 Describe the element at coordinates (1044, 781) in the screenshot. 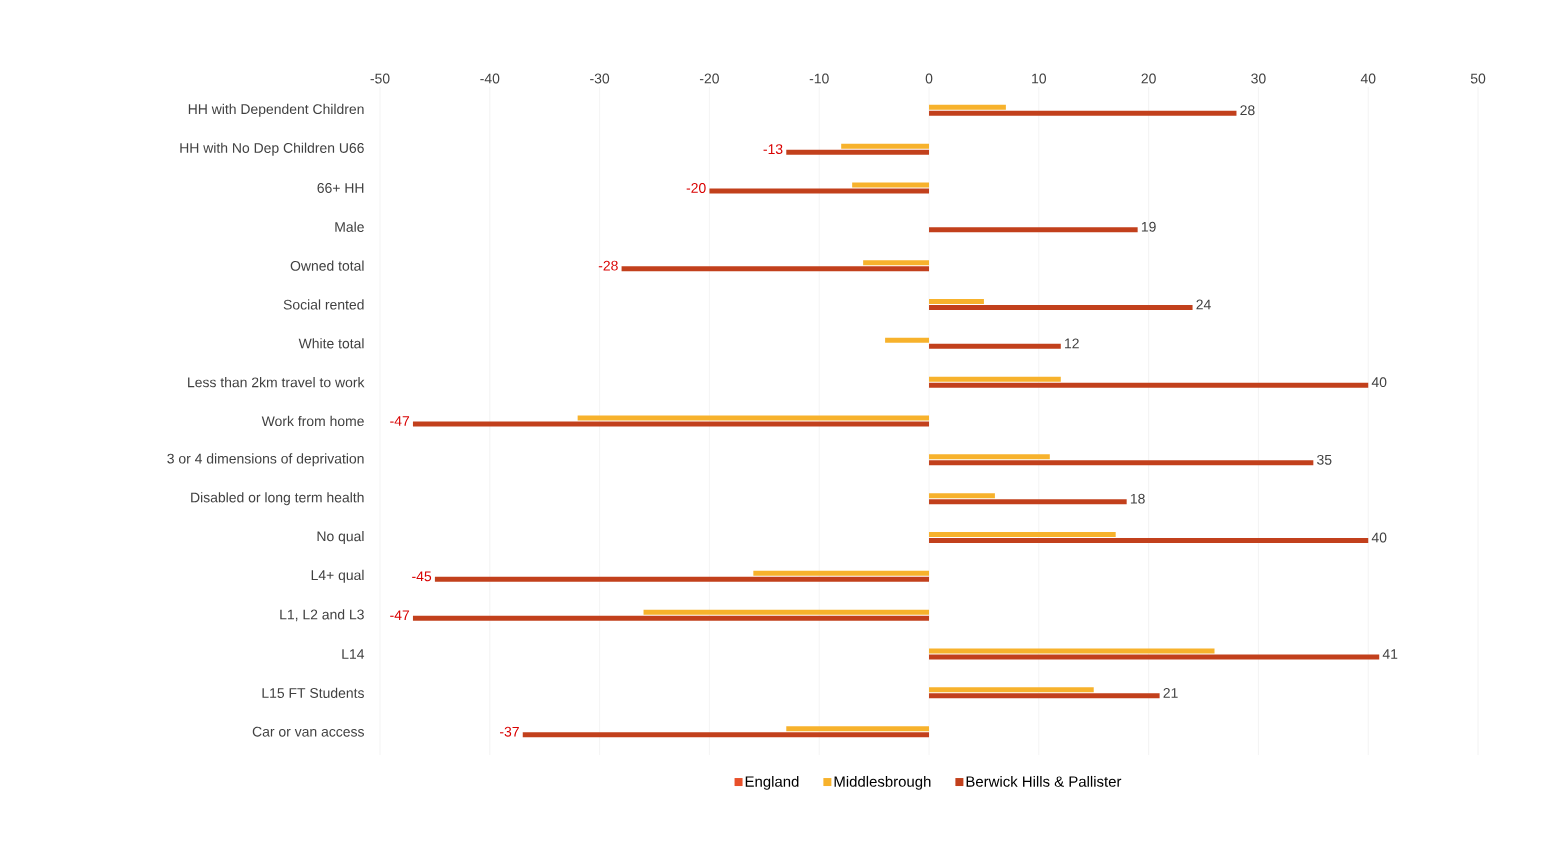

I see `legend-label: Berwick Hills & Pallister` at that location.